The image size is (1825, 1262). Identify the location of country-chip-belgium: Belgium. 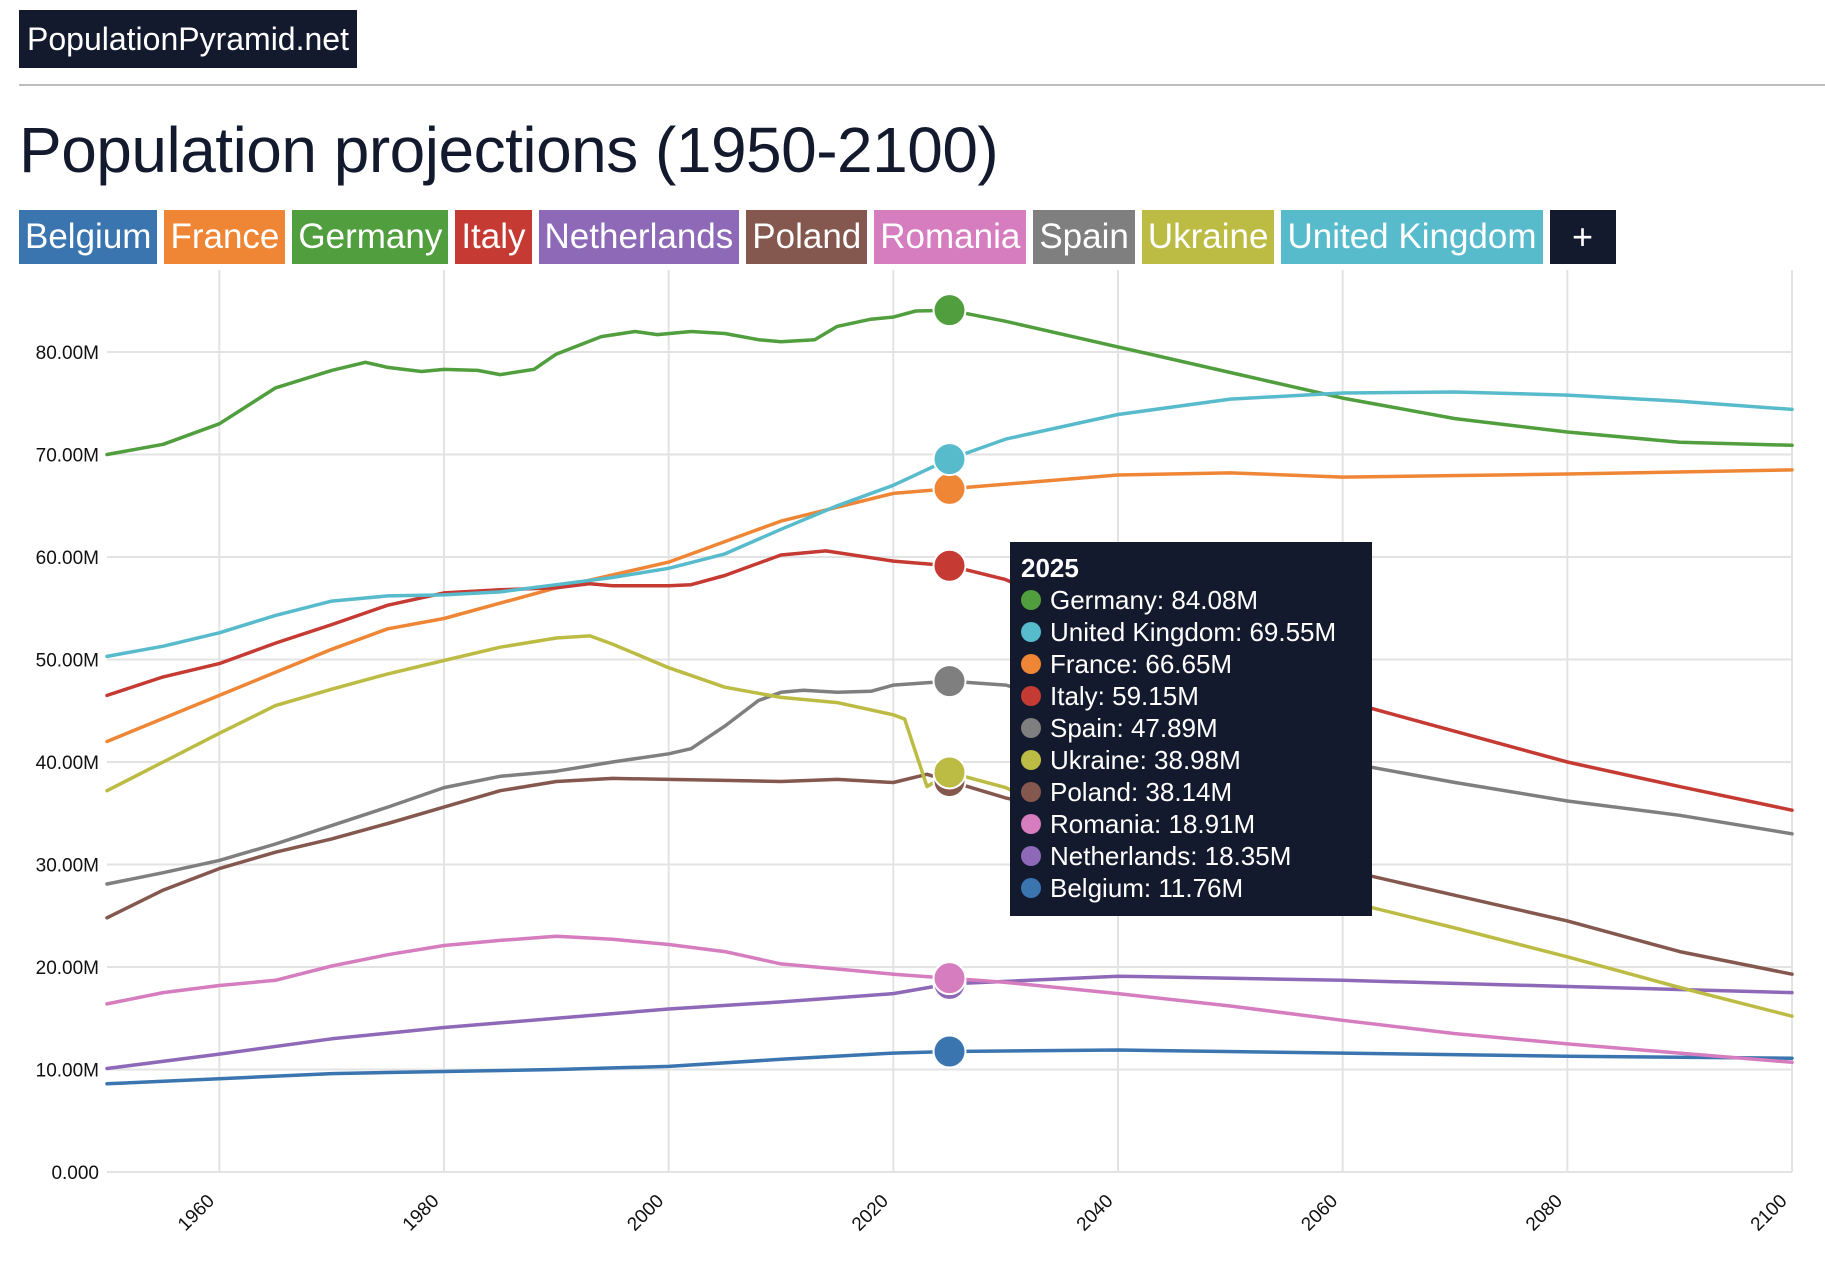
(88, 237).